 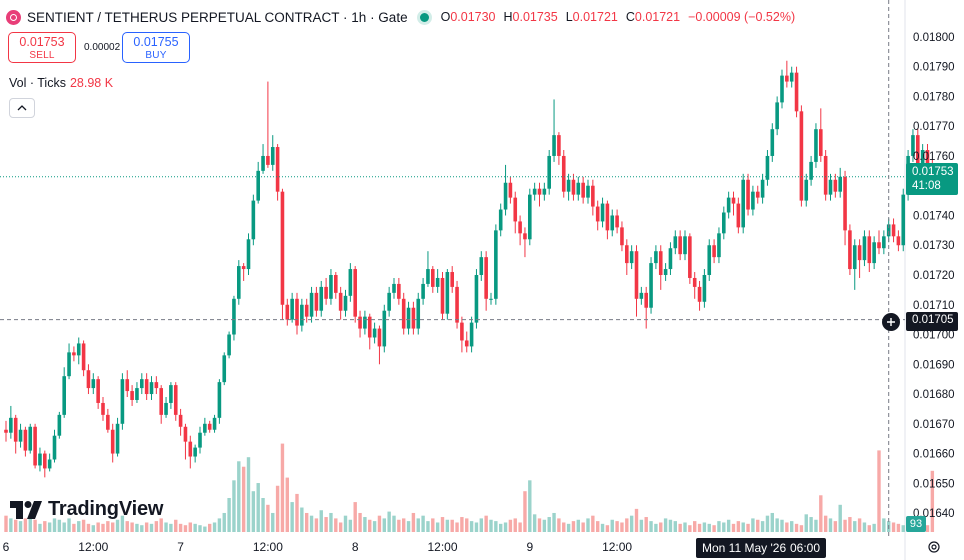 What do you see at coordinates (37, 83) in the screenshot?
I see `volume-legend-label: Vol · Ticks` at bounding box center [37, 83].